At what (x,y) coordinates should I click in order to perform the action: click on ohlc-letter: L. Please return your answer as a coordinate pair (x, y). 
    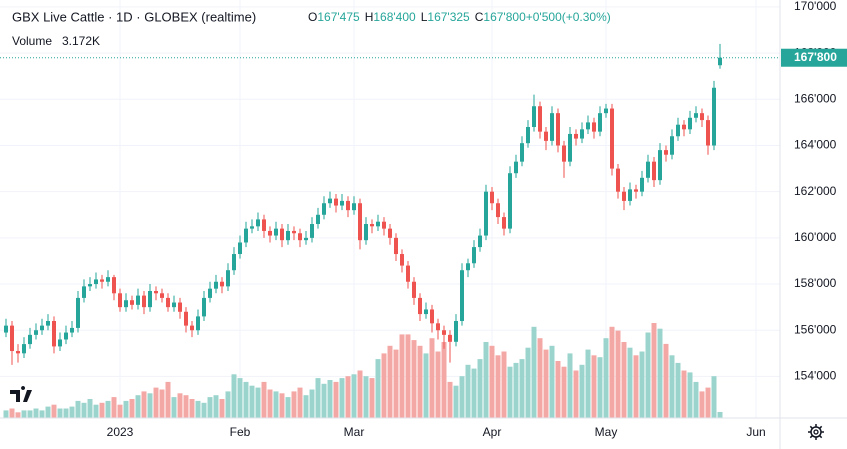
    Looking at the image, I should click on (424, 17).